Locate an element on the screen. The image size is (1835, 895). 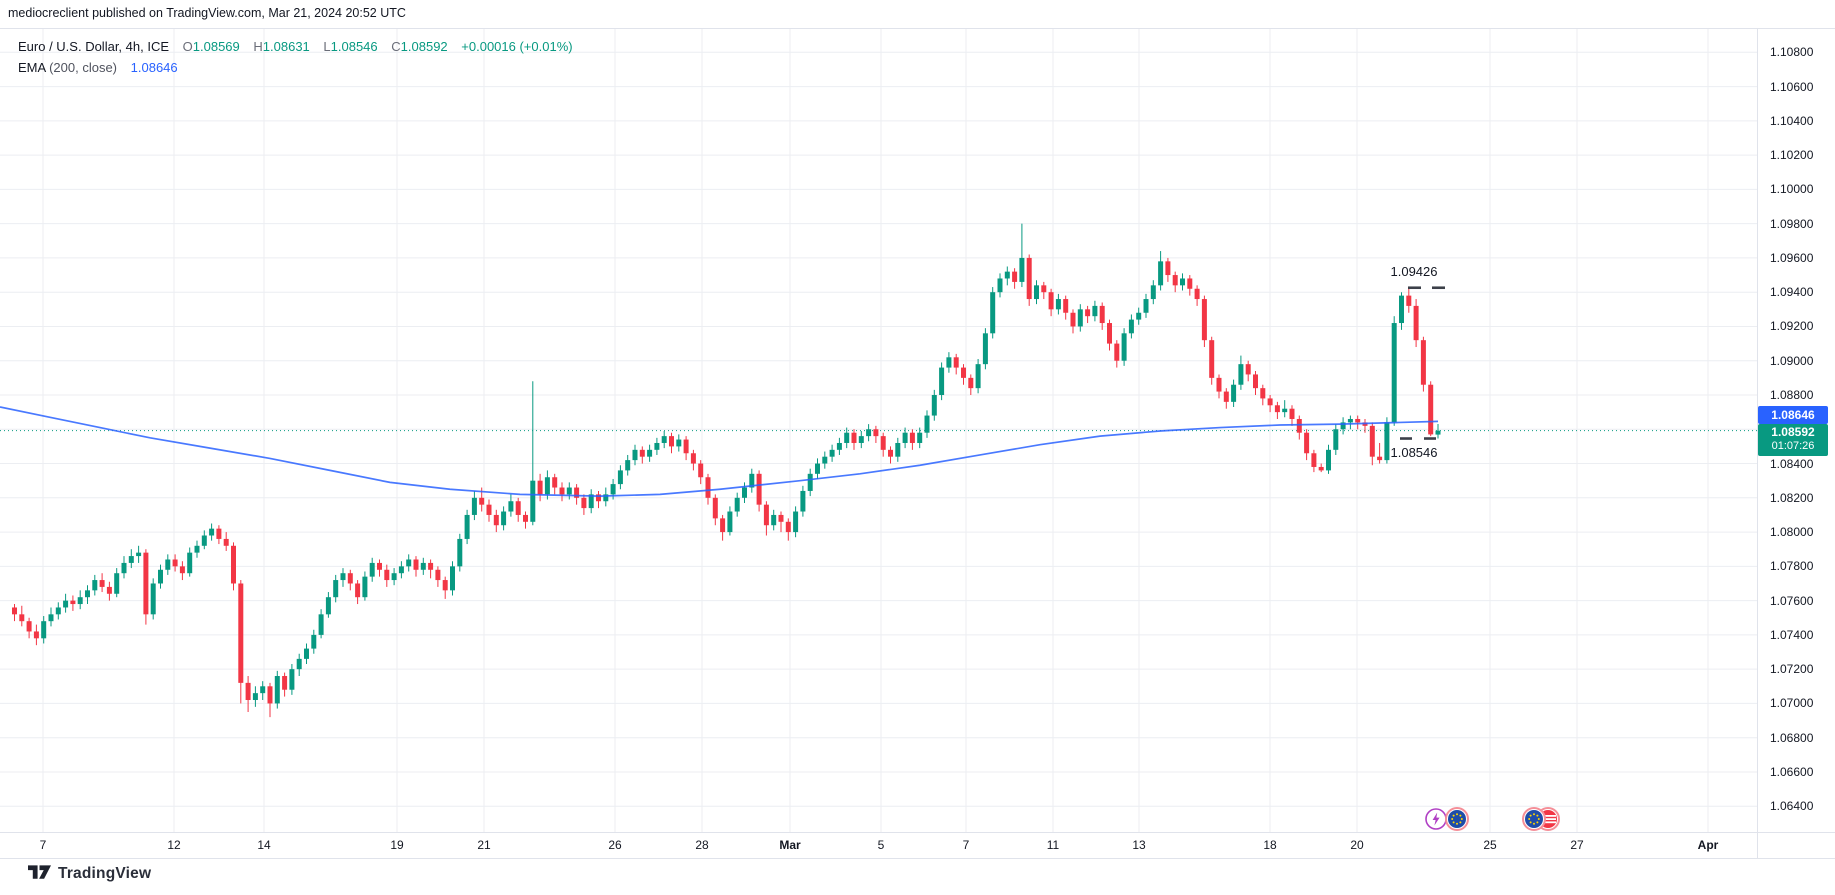
tradingview-logo: TradingView is located at coordinates (89, 874).